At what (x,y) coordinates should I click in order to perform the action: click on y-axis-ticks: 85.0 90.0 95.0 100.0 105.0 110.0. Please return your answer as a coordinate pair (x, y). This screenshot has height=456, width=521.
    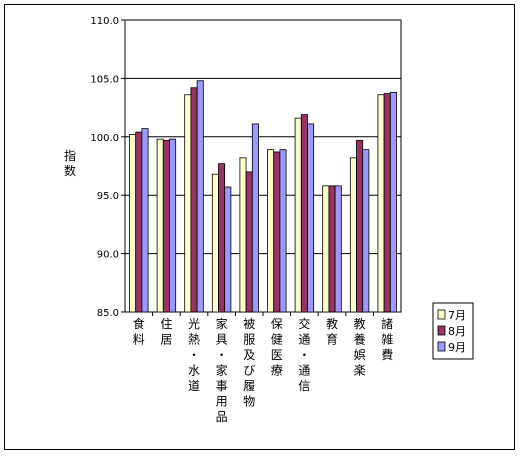
    Looking at the image, I should click on (107, 167).